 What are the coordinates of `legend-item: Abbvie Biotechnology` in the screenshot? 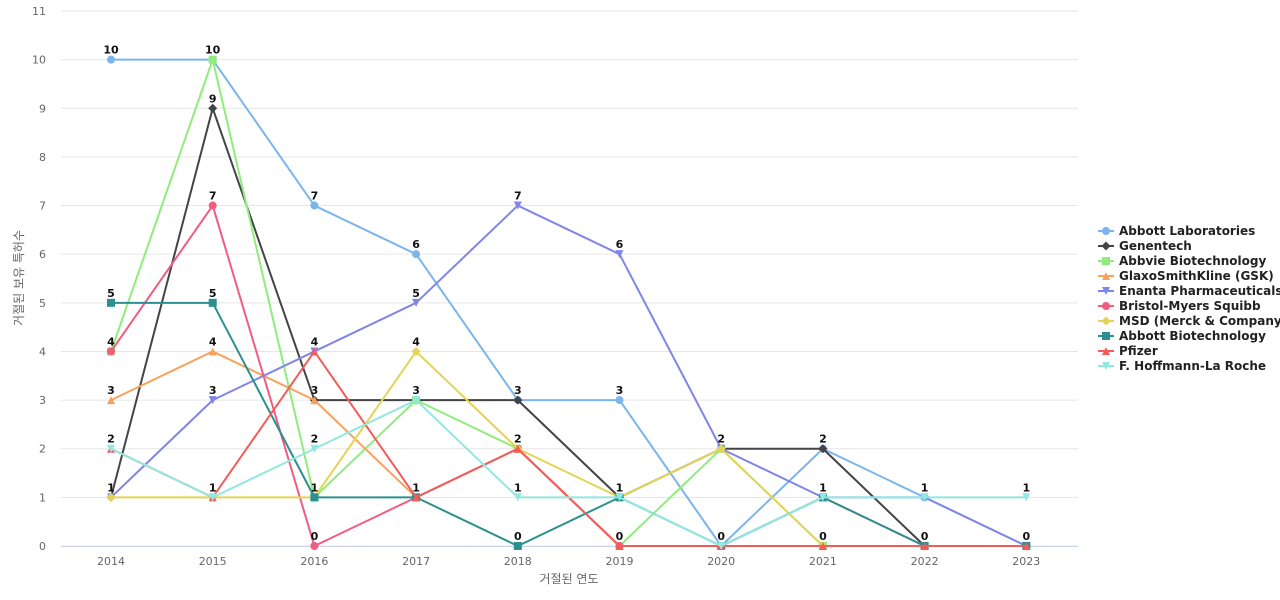 It's located at (1182, 261).